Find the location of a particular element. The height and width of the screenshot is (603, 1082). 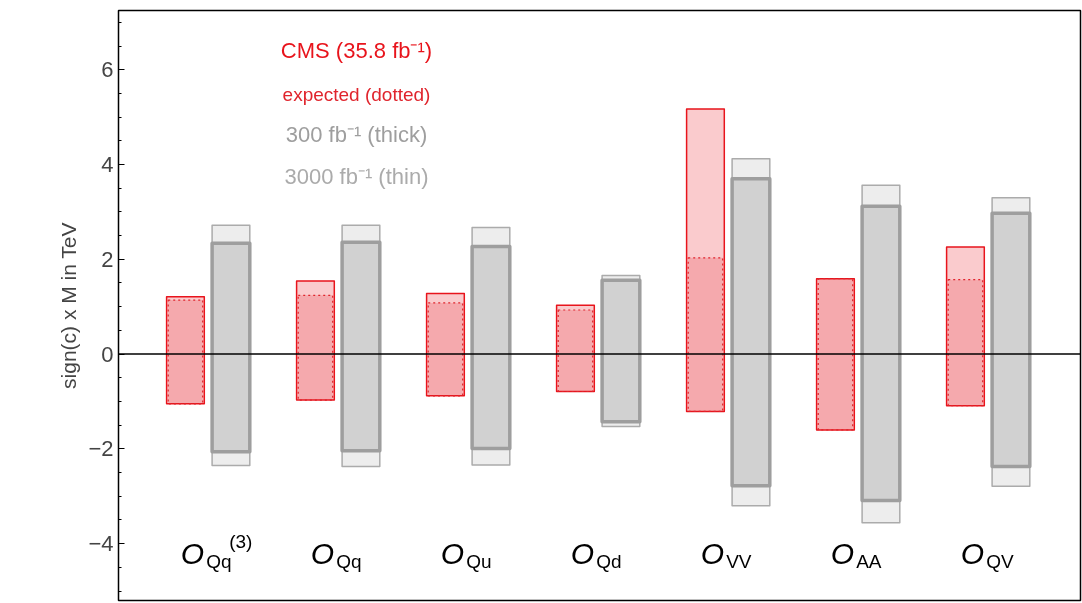

y-tick-label: 2 is located at coordinates (107, 259).